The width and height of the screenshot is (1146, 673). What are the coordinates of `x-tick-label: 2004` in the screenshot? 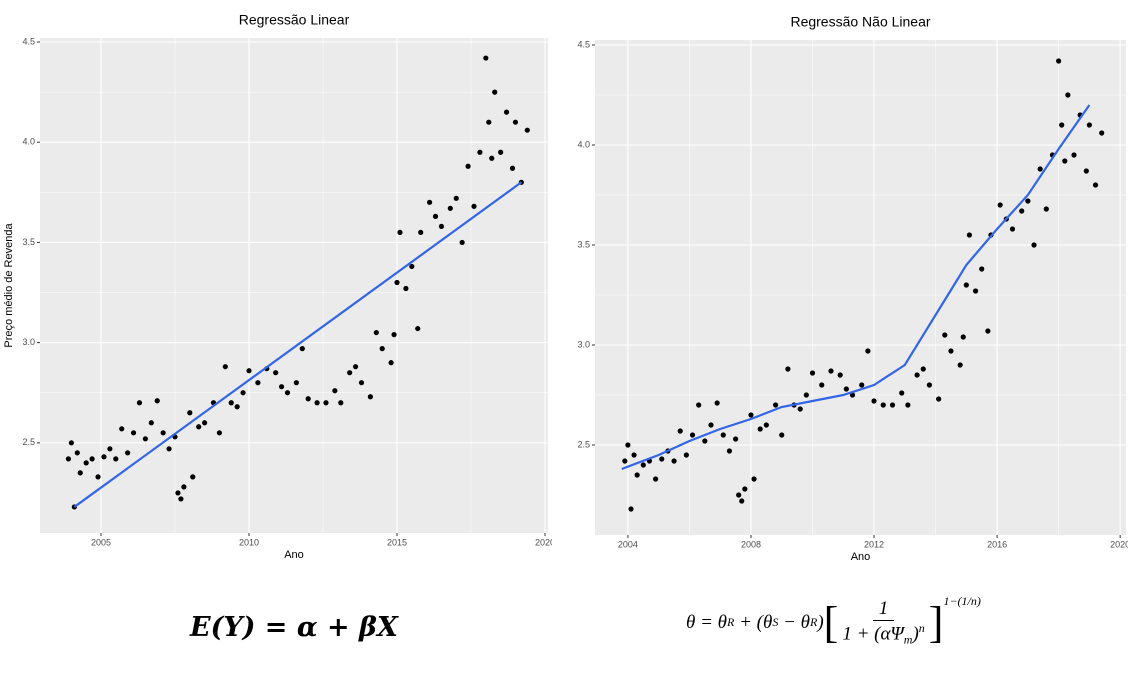 It's located at (628, 544).